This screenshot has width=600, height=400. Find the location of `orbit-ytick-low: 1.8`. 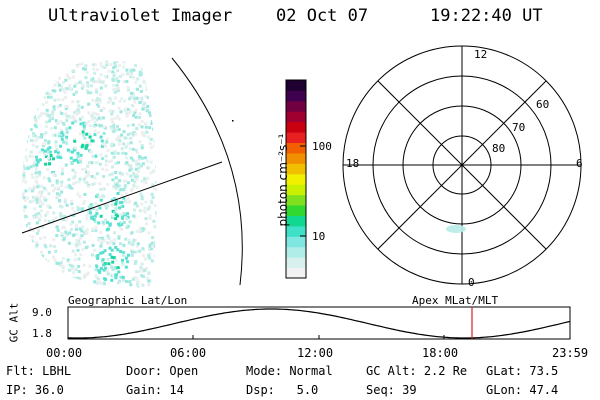

orbit-ytick-low: 1.8 is located at coordinates (42, 333).